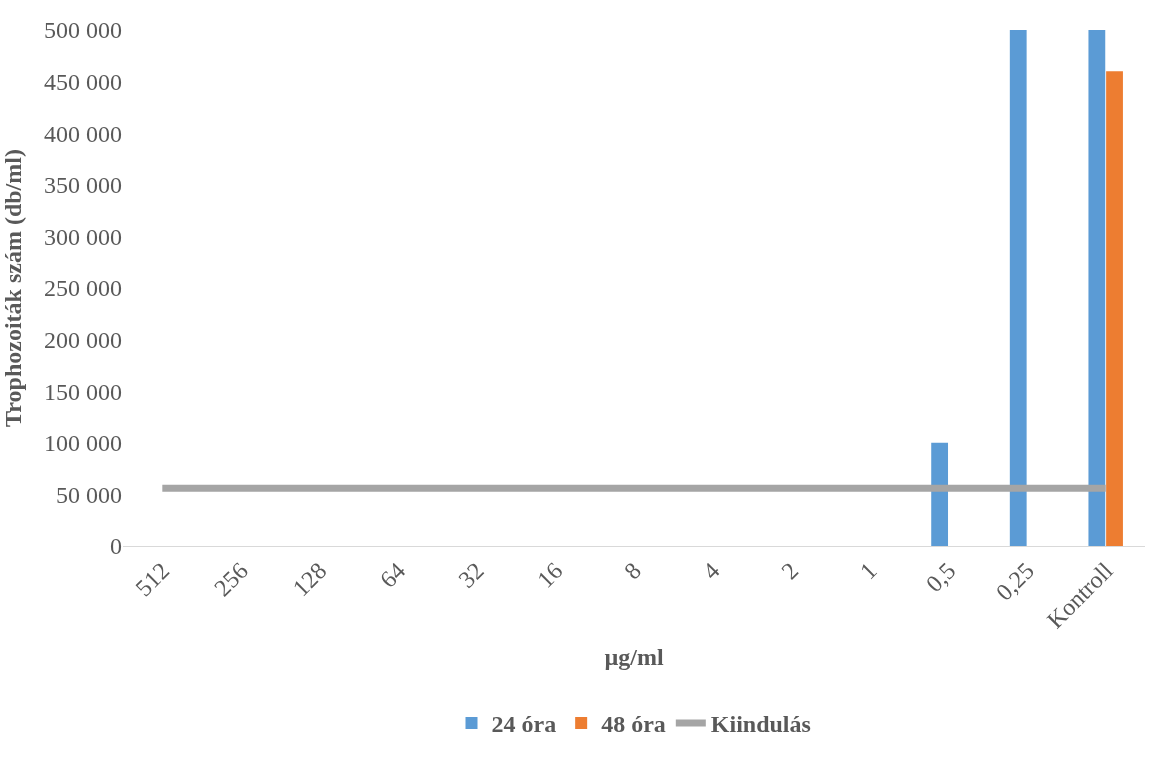 Image resolution: width=1175 pixels, height=758 pixels. What do you see at coordinates (83, 340) in the screenshot?
I see `y-tick-label: 200 000` at bounding box center [83, 340].